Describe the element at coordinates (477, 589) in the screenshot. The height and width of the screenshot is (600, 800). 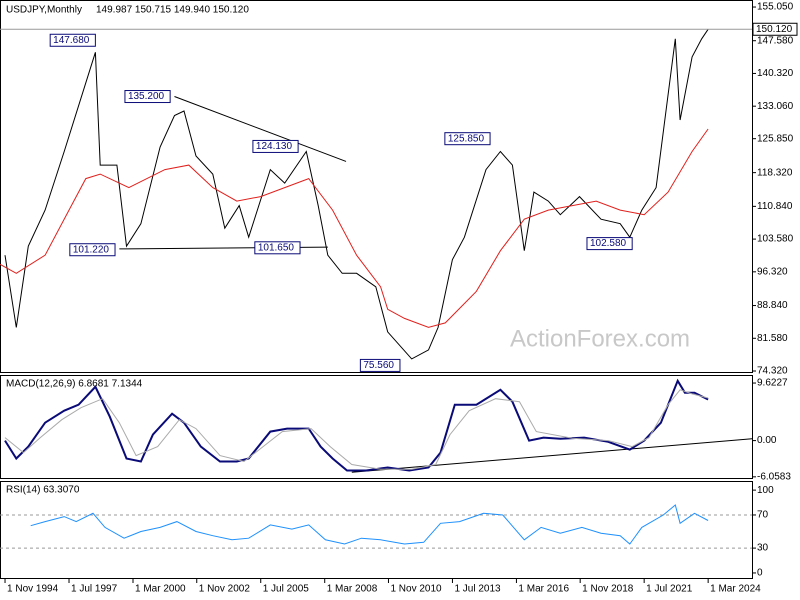
I see `x-tick-label: 1 Jul 2013` at that location.